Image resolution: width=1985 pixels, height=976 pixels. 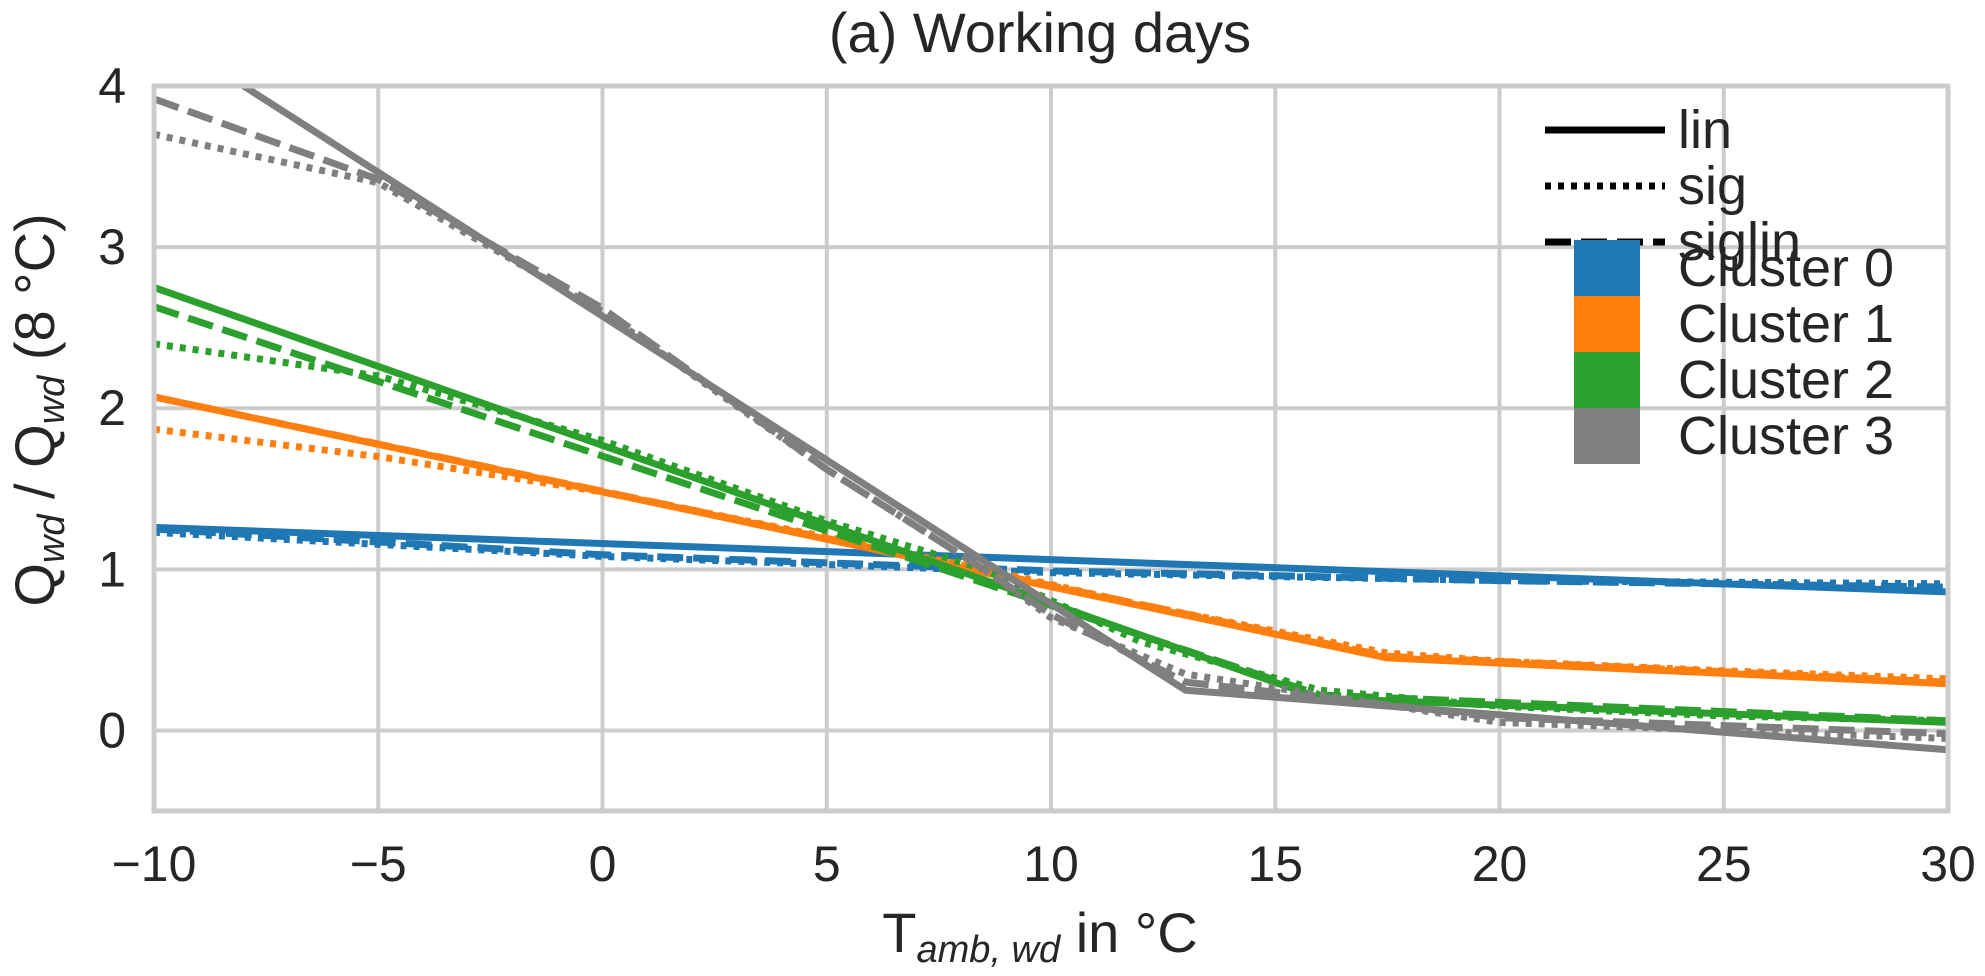 What do you see at coordinates (1739, 242) in the screenshot?
I see `legend-label-siglin: siglin` at bounding box center [1739, 242].